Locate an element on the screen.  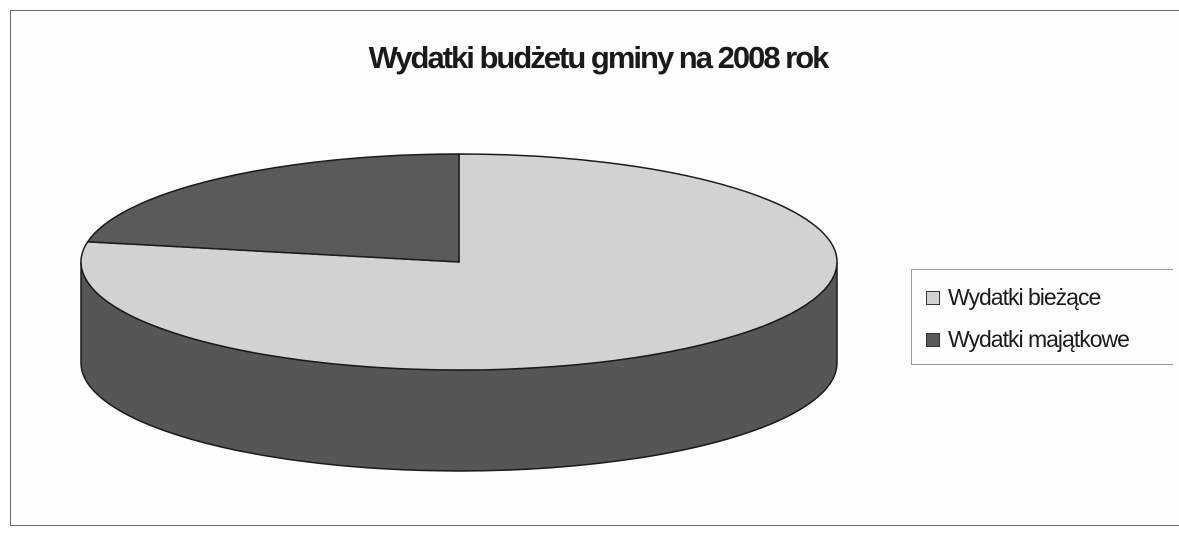
legend-label-wydatki-majatkowe: Wydatki majątkowe is located at coordinates (1039, 339).